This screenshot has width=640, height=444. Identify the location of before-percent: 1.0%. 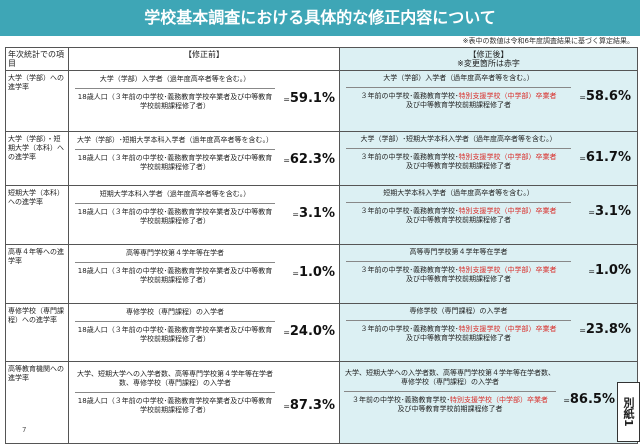
(316, 272).